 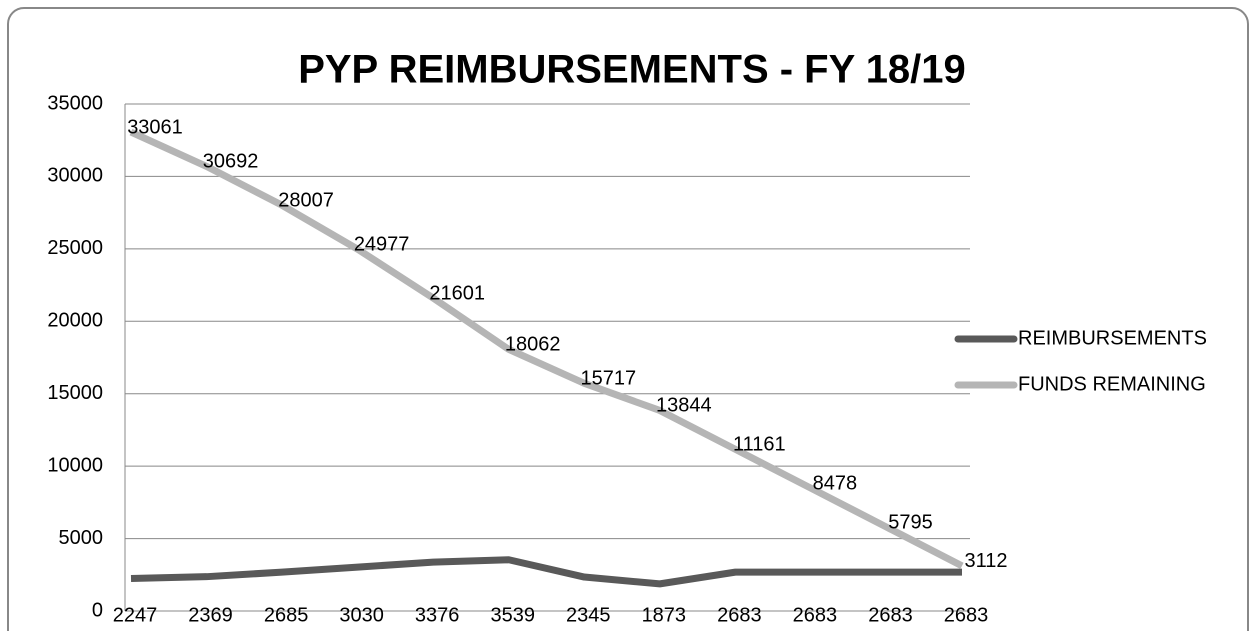 What do you see at coordinates (231, 162) in the screenshot?
I see `data-label: 30692` at bounding box center [231, 162].